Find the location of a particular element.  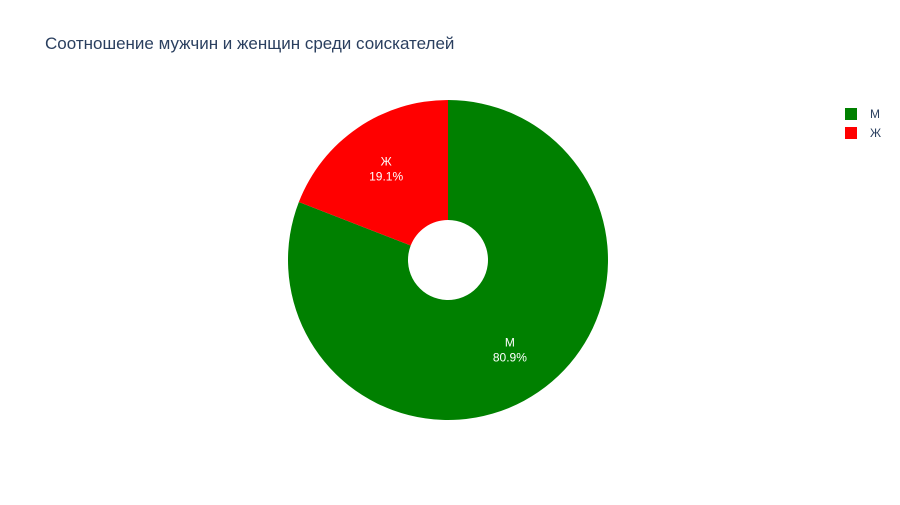

slice-label-1: Ж is located at coordinates (386, 162).